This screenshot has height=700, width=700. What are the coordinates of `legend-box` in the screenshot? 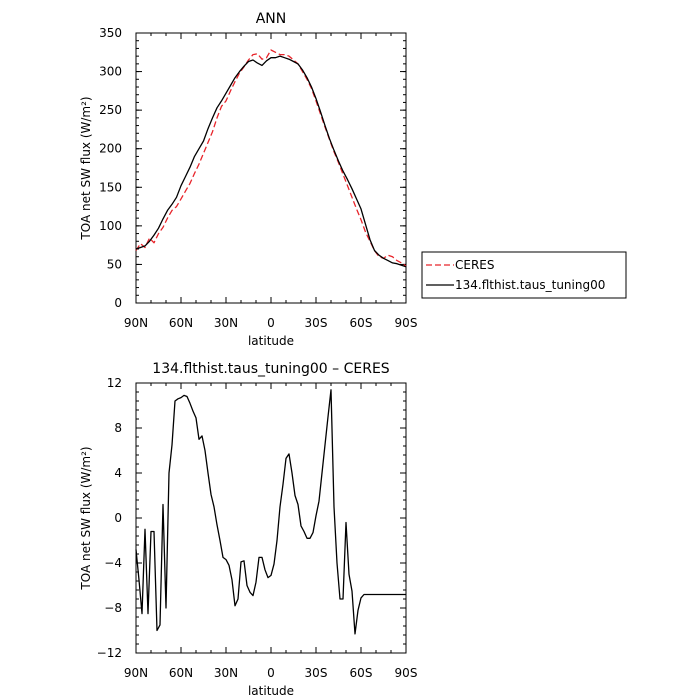 It's located at (524, 275).